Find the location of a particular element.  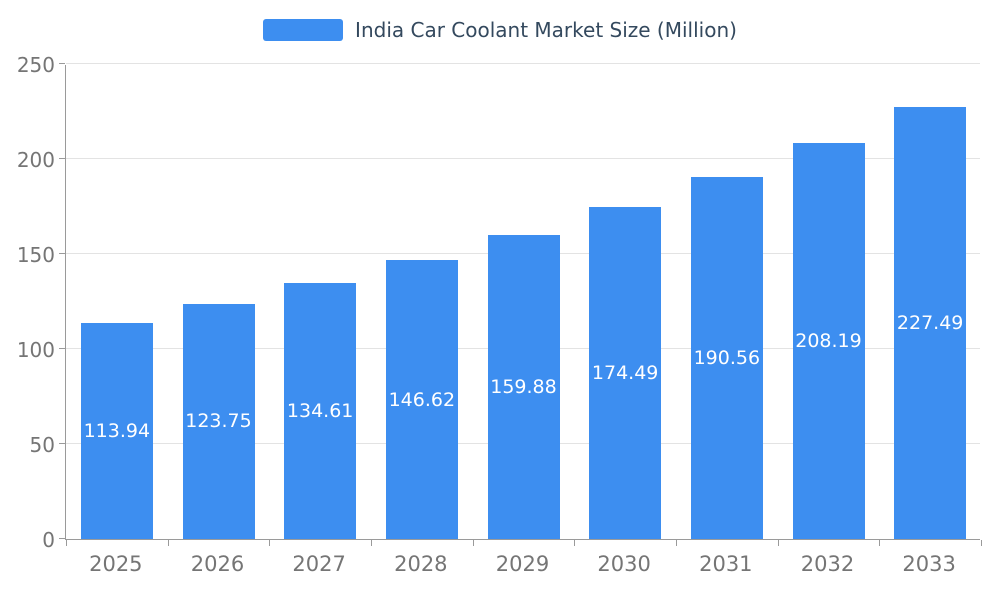

legend-label: India Car Coolant Market Size (Million) is located at coordinates (546, 30).